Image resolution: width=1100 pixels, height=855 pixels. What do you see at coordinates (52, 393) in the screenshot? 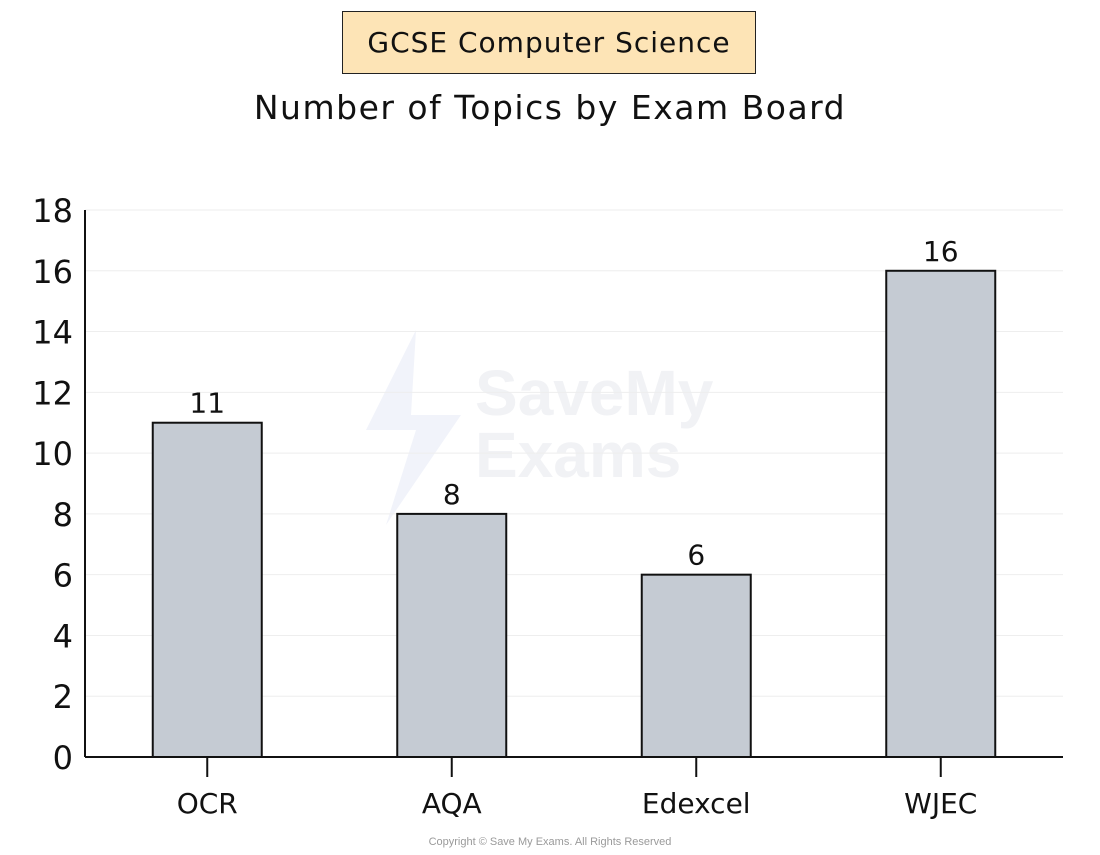
I see `y-tick-label: 12` at bounding box center [52, 393].